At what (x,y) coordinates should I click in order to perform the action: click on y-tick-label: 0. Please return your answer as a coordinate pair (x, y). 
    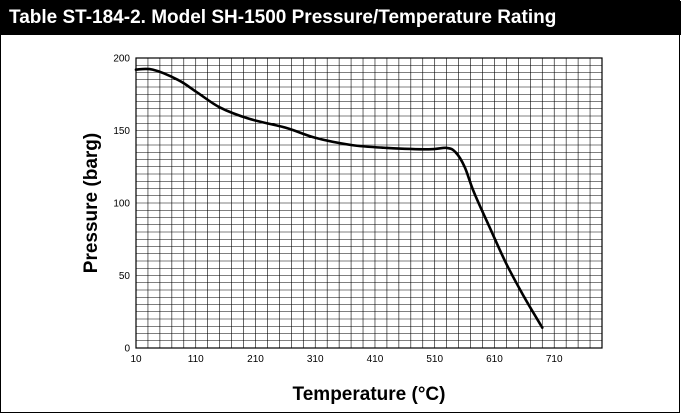
    Looking at the image, I should click on (127, 349).